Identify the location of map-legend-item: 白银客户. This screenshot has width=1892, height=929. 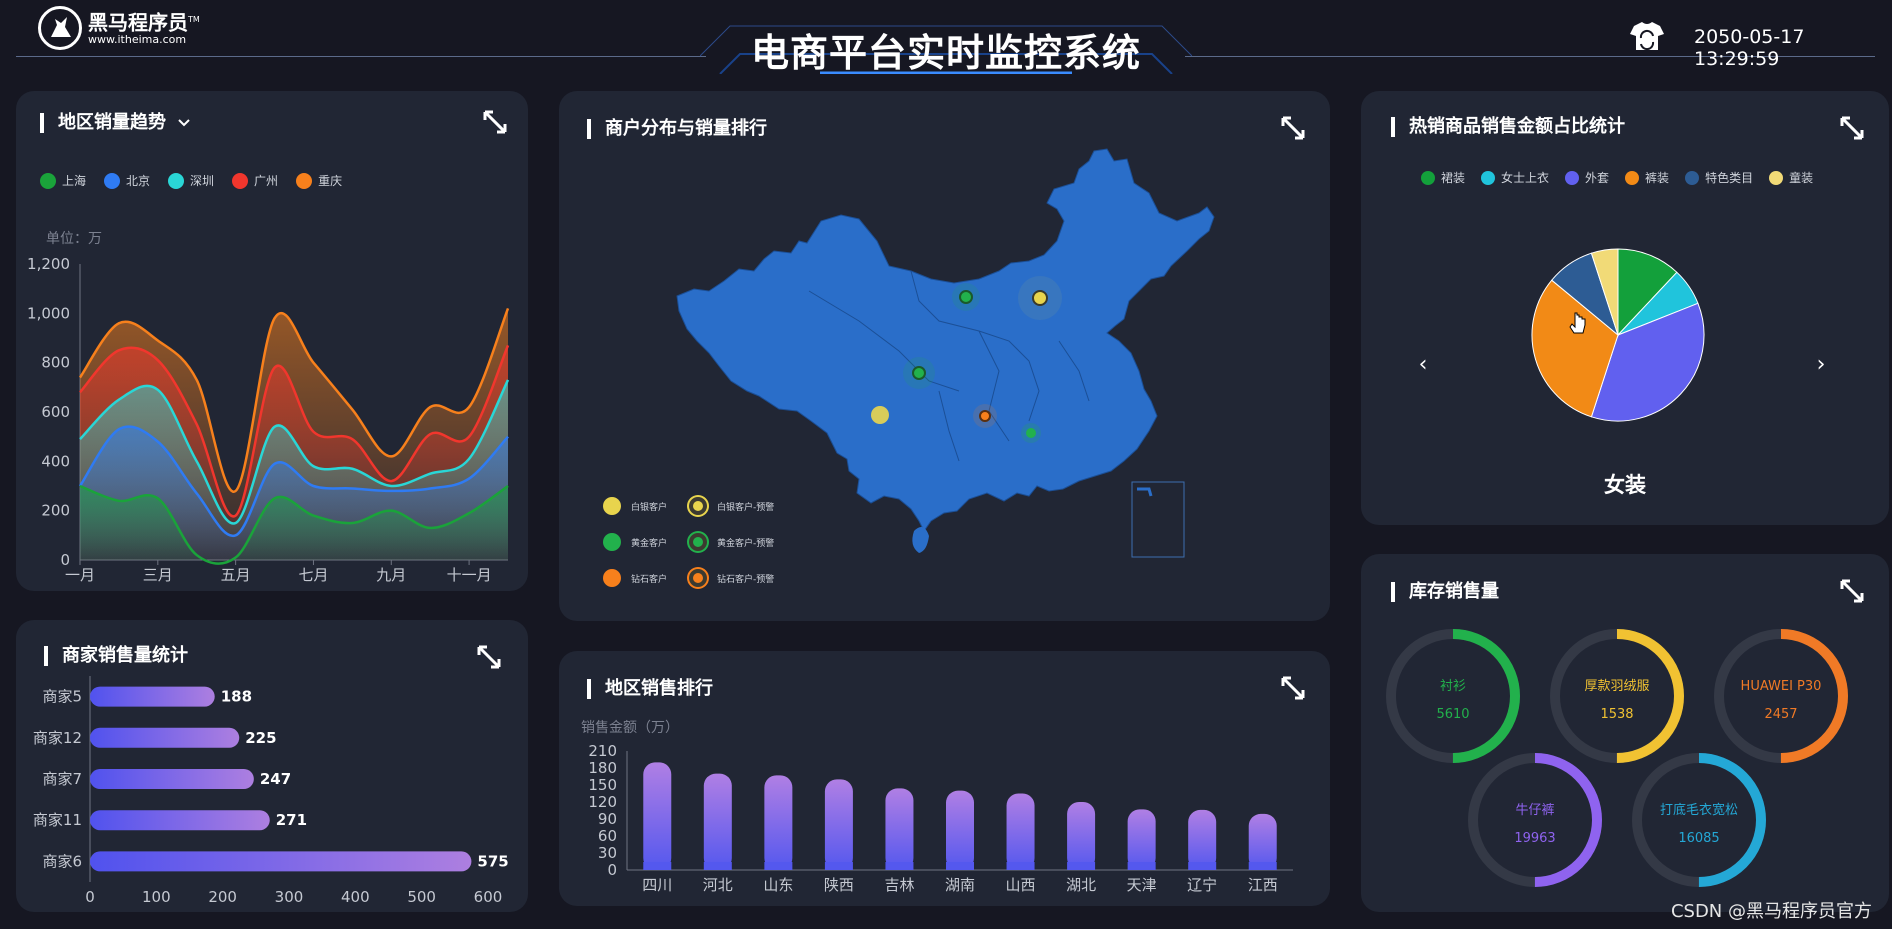
(635, 506).